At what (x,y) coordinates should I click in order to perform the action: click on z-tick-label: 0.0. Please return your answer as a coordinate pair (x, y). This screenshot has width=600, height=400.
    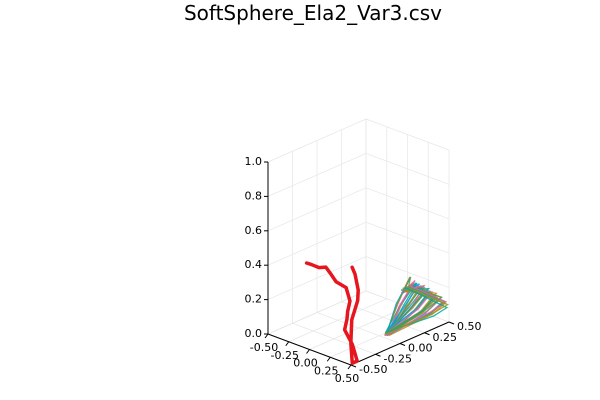
    Looking at the image, I should click on (254, 333).